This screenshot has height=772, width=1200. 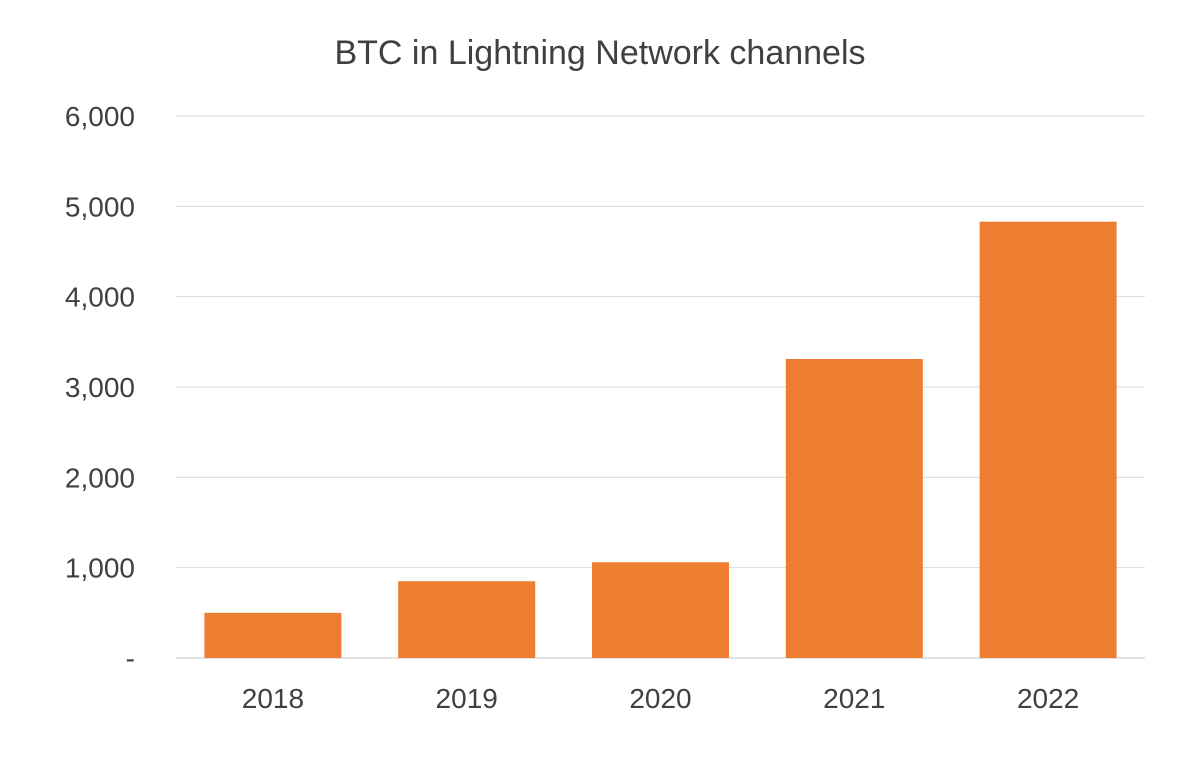 I want to click on y-axis-tick-labels: - 1,000 2,000 3,000 4,000 5,000 6,000, so click(x=100, y=387).